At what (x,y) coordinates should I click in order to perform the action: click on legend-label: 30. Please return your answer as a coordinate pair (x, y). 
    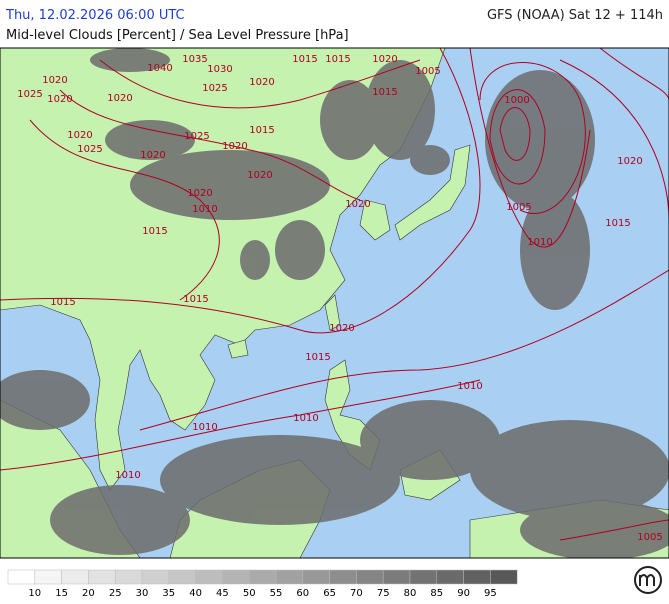
    Looking at the image, I should click on (142, 593).